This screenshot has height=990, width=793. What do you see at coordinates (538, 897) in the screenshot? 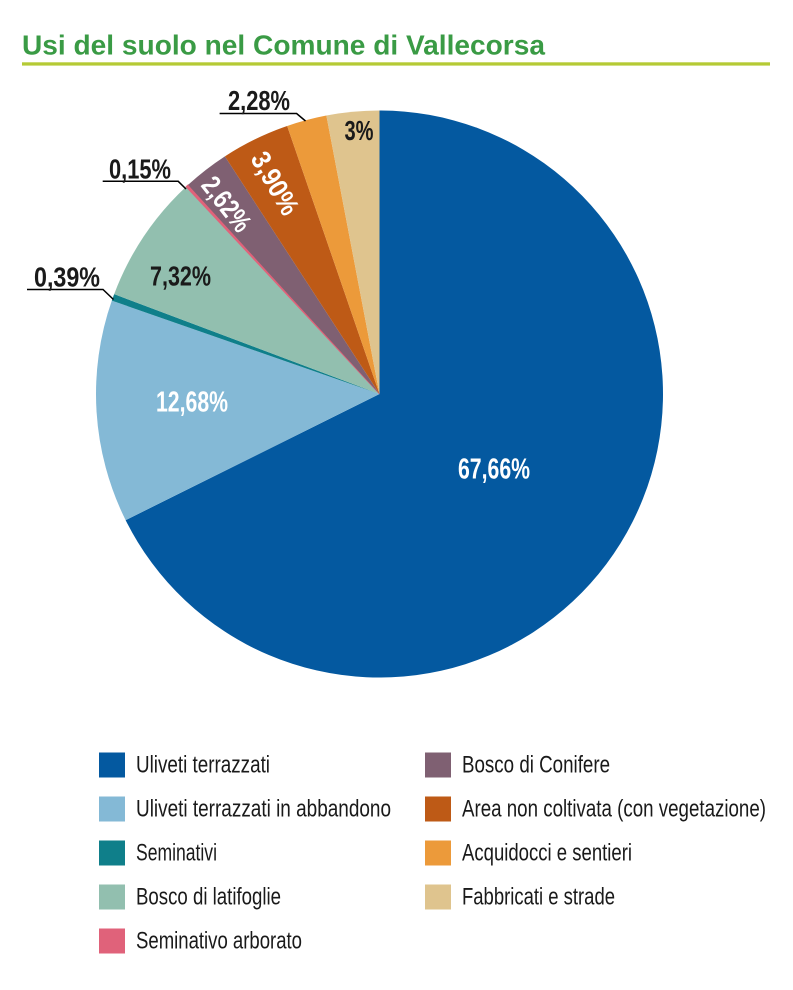
I see `svg-text: Fabbricati e strade` at bounding box center [538, 897].